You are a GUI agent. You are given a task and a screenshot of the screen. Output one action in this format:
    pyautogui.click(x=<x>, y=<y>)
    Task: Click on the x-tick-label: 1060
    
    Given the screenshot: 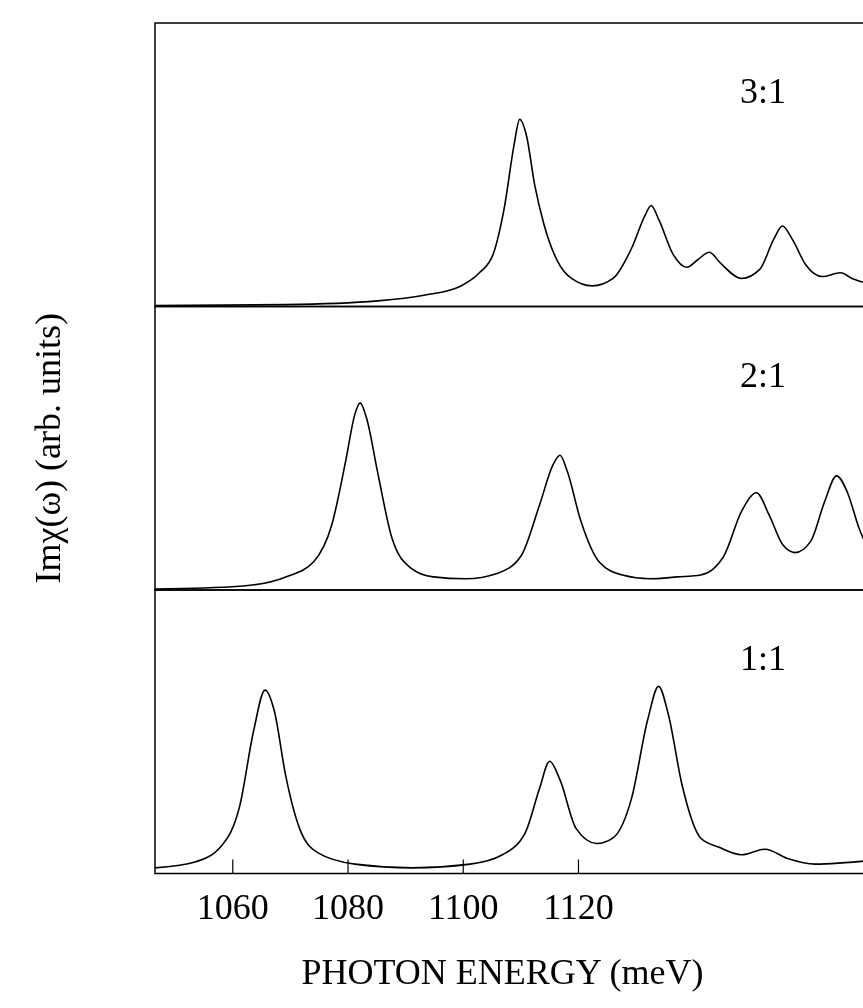 What is the action you would take?
    pyautogui.click(x=232, y=906)
    